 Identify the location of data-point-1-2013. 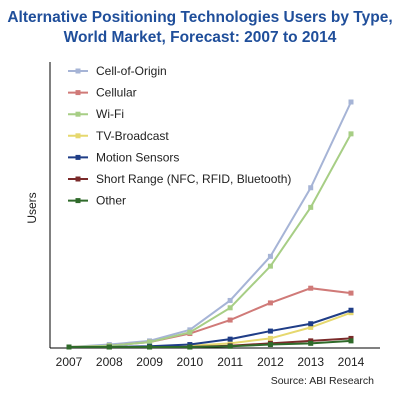
(311, 188).